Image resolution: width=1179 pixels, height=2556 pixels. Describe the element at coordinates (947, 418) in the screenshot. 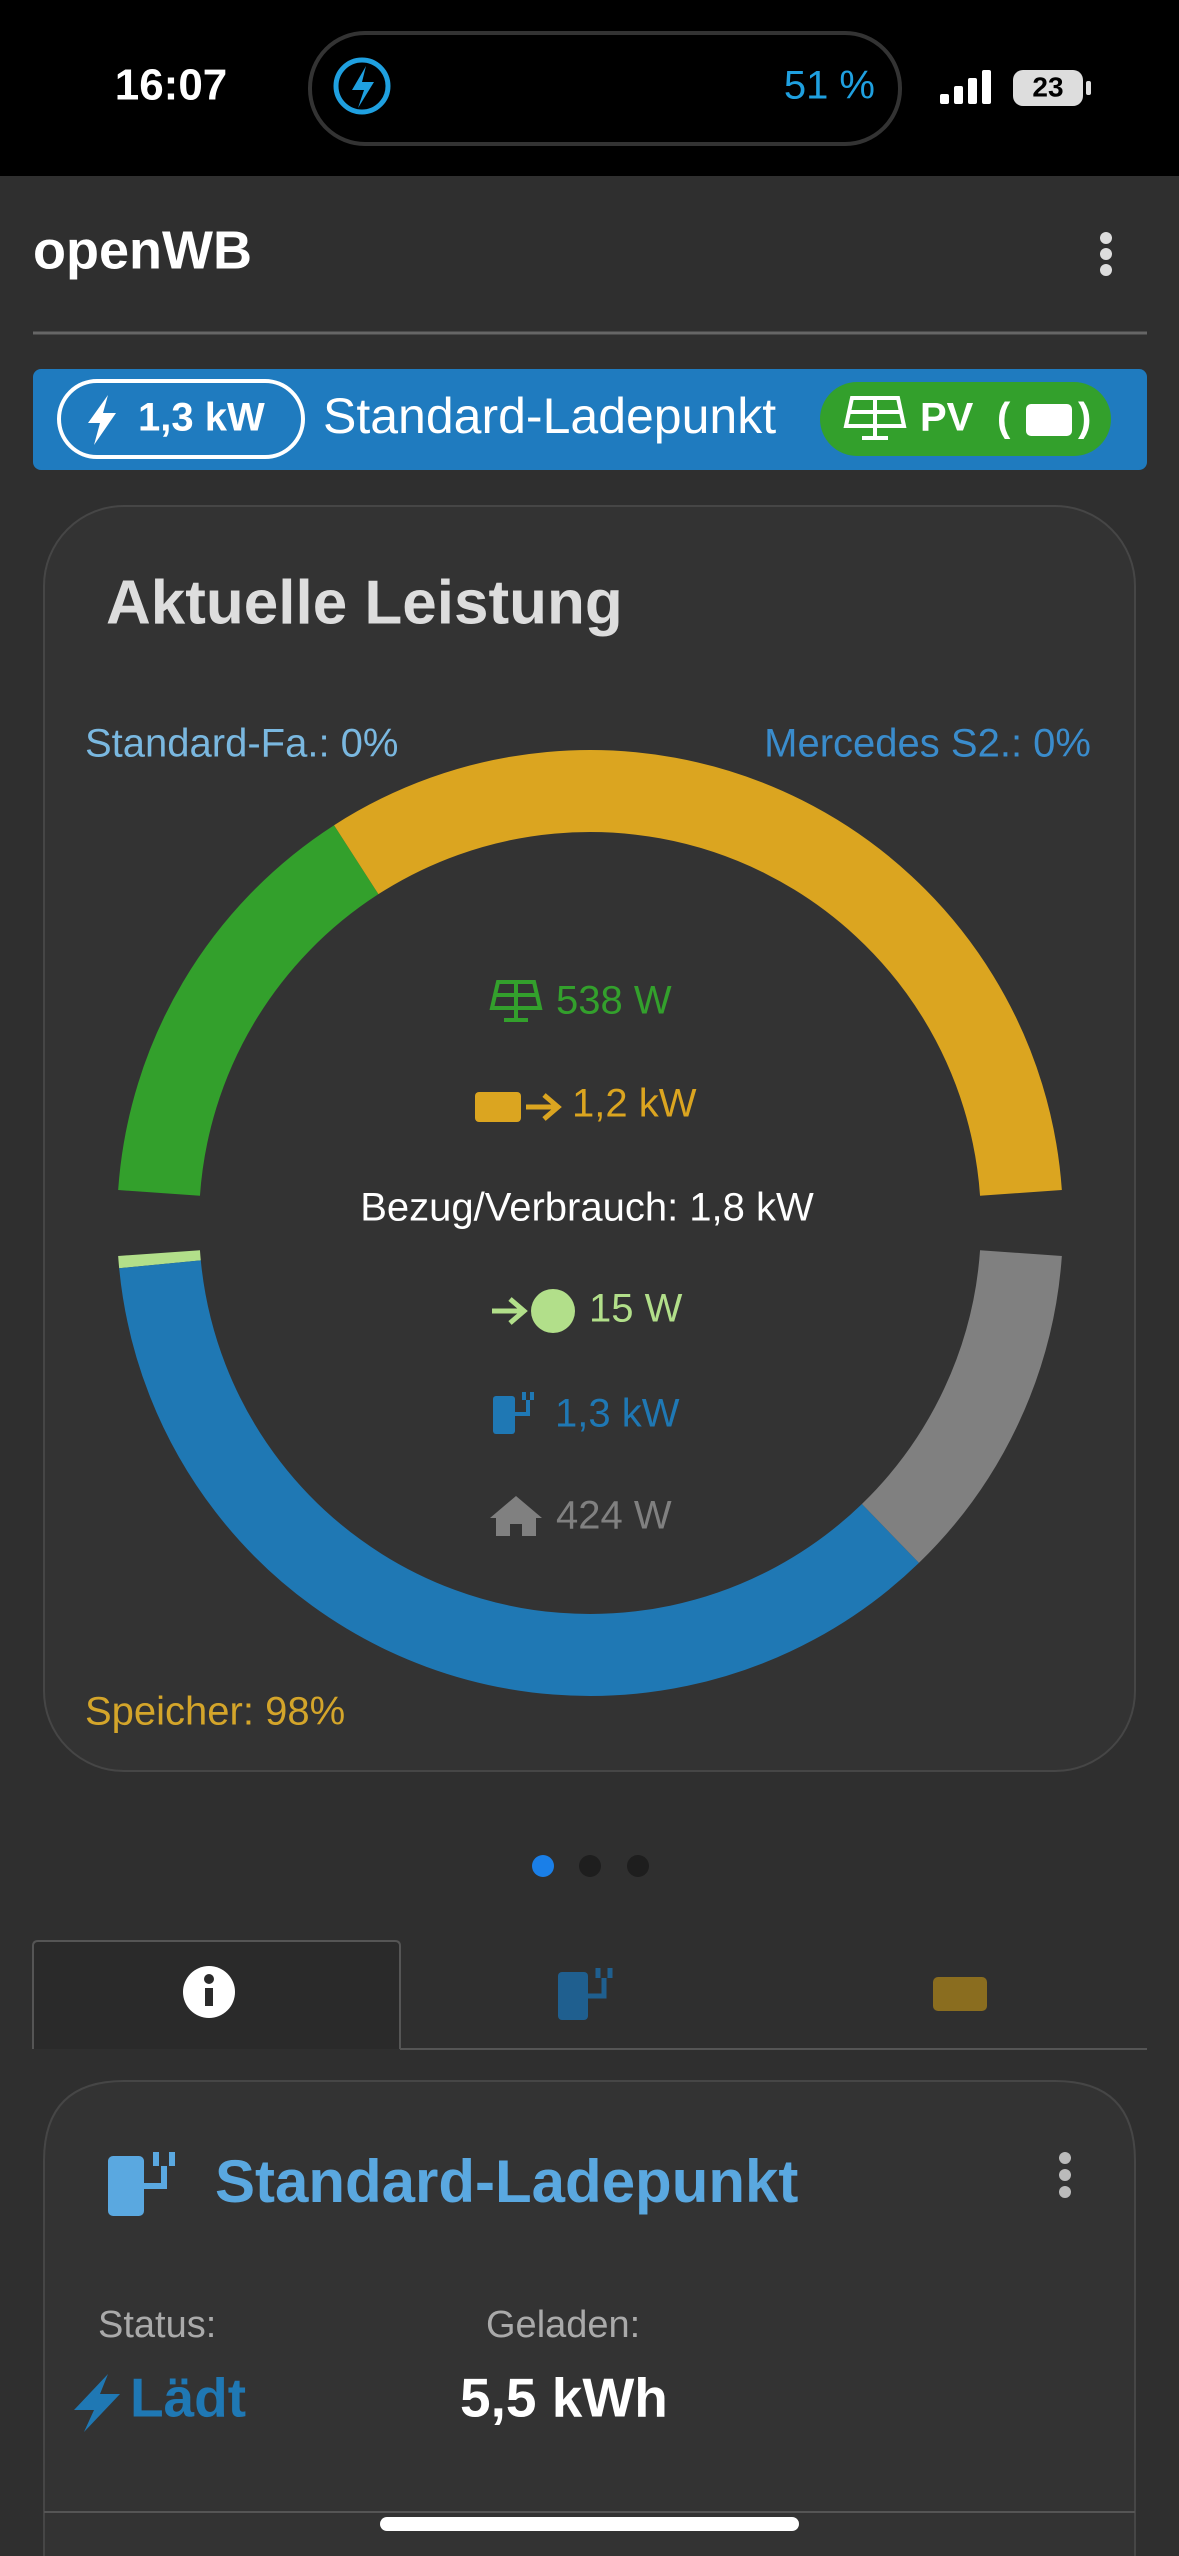

I see `mode-label: PV` at that location.